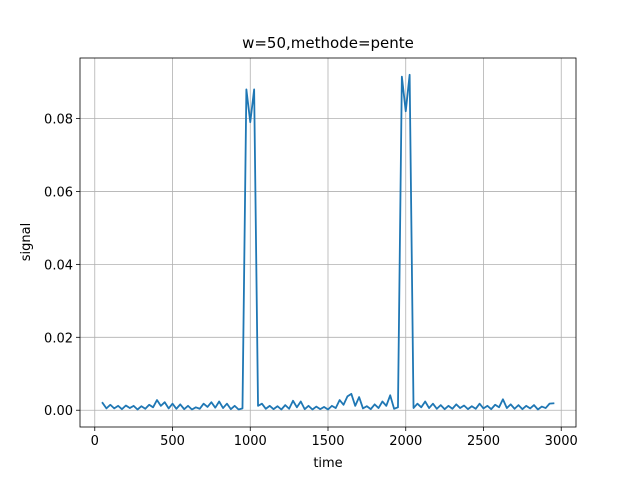  What do you see at coordinates (58, 338) in the screenshot?
I see `y-tick-label: 0.02` at bounding box center [58, 338].